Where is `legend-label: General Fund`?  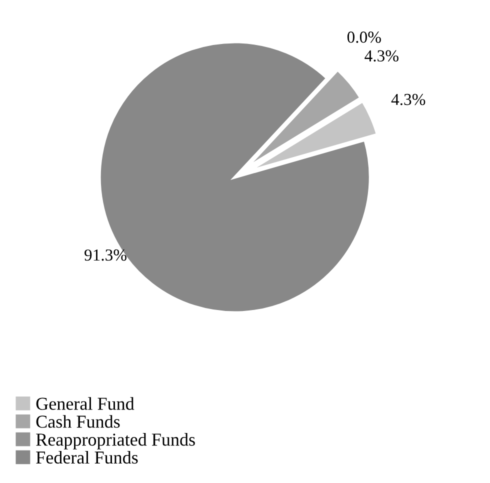
legend-label: General Fund is located at coordinates (85, 403).